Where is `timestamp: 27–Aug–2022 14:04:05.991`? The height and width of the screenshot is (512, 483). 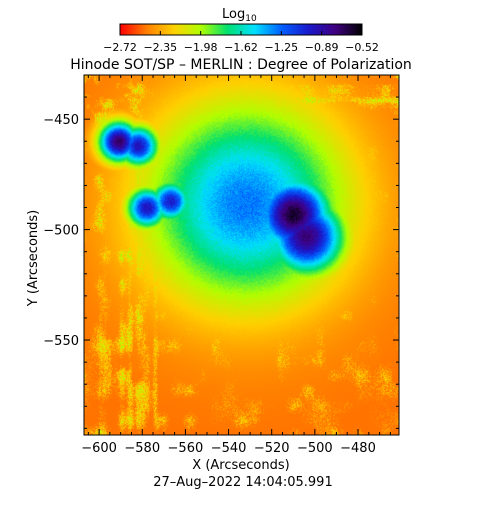
timestamp: 27–Aug–2022 14:04:05.991 is located at coordinates (242, 482).